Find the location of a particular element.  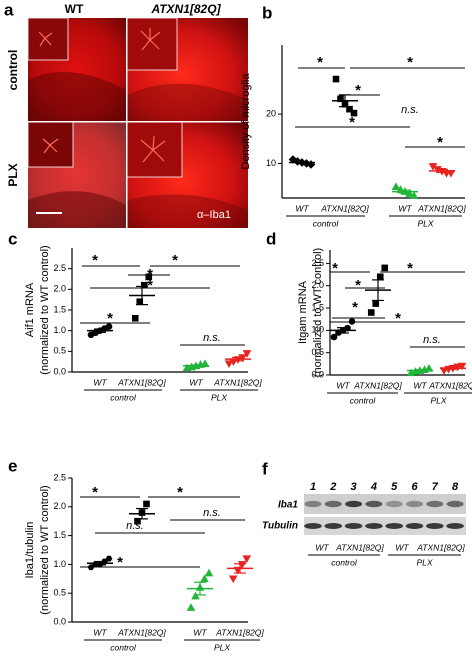

panel-letter: a is located at coordinates (9, 9).